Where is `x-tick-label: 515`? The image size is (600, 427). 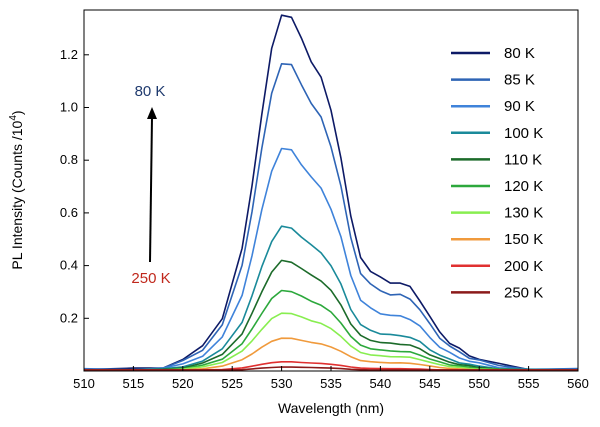
x-tick-label: 515 is located at coordinates (134, 383).